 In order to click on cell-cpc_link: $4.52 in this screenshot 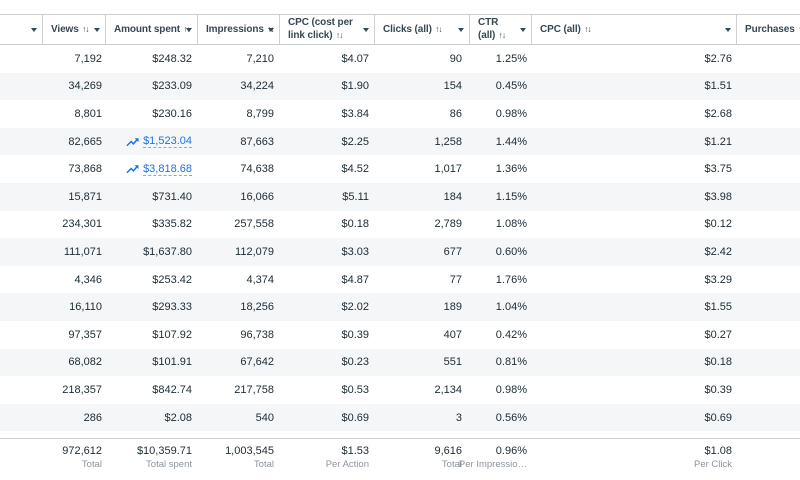, I will do `click(355, 169)`.